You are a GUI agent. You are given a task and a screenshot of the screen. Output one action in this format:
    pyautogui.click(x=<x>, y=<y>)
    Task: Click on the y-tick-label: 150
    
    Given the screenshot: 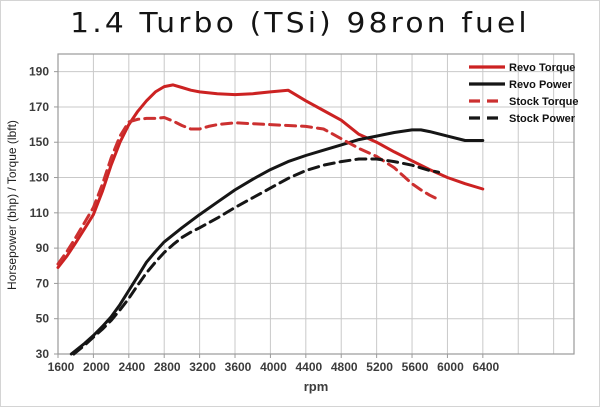 What is the action you would take?
    pyautogui.click(x=39, y=142)
    